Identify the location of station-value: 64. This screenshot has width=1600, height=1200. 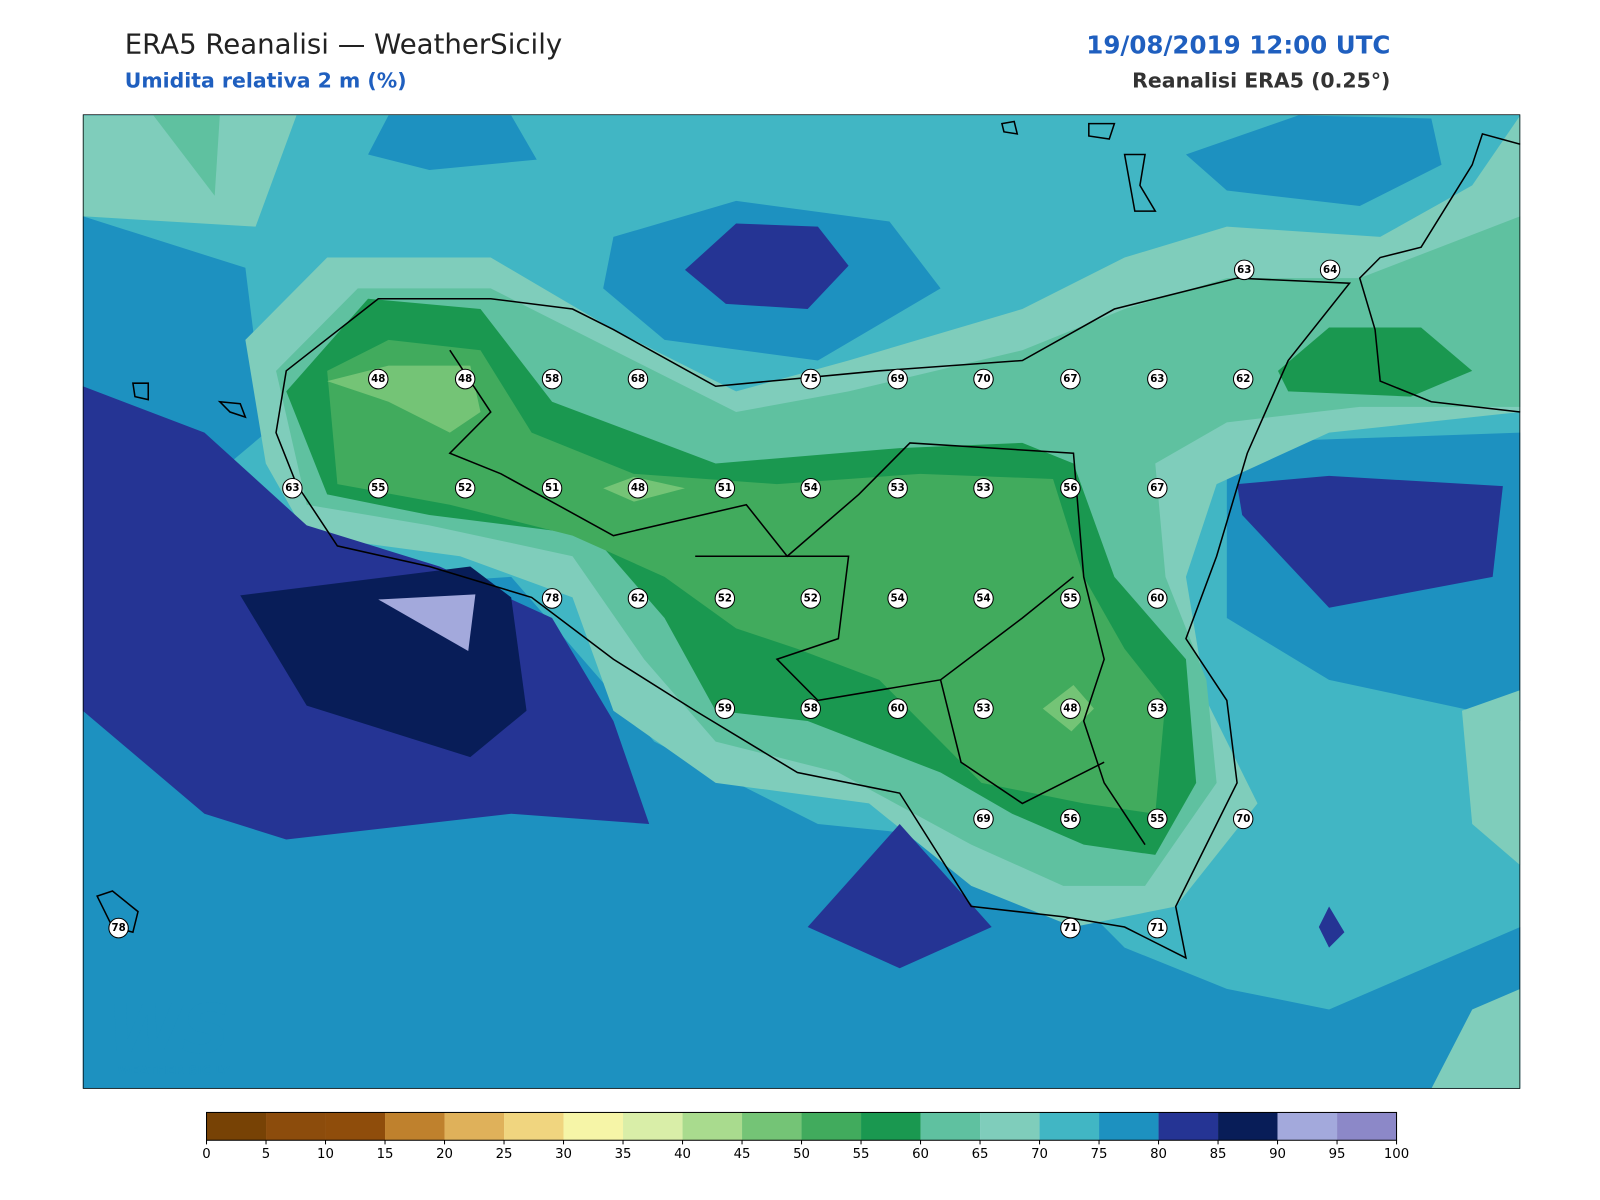
(1330, 270).